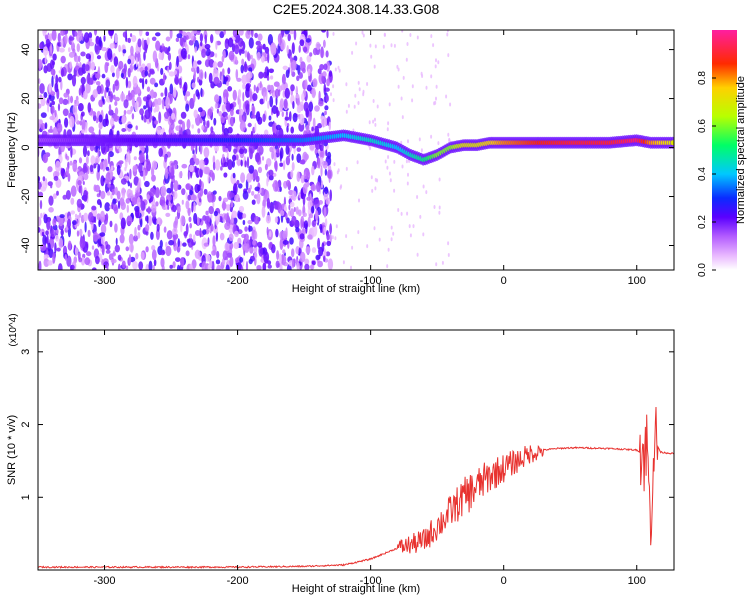 Image resolution: width=750 pixels, height=600 pixels. What do you see at coordinates (637, 581) in the screenshot?
I see `snr-x-tick-label: 100` at bounding box center [637, 581].